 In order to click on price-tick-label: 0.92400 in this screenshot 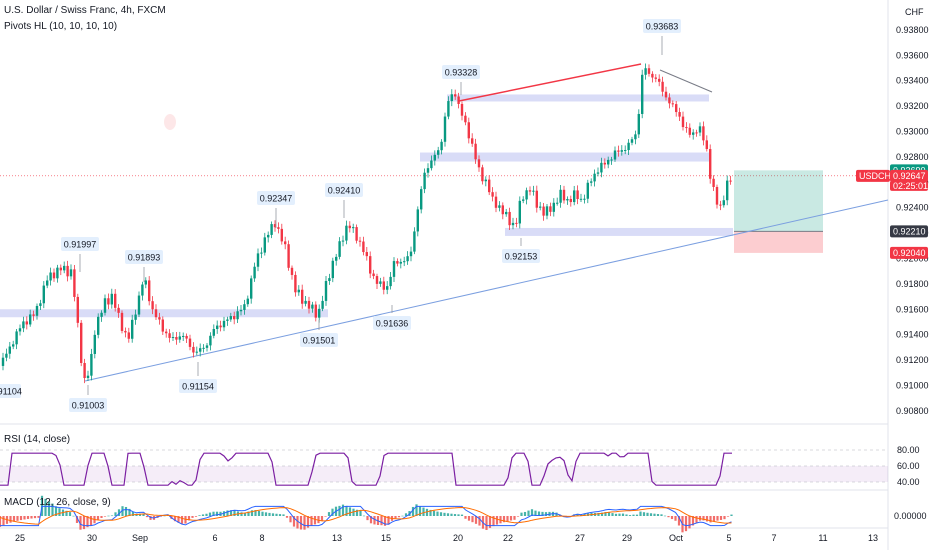, I will do `click(912, 208)`.